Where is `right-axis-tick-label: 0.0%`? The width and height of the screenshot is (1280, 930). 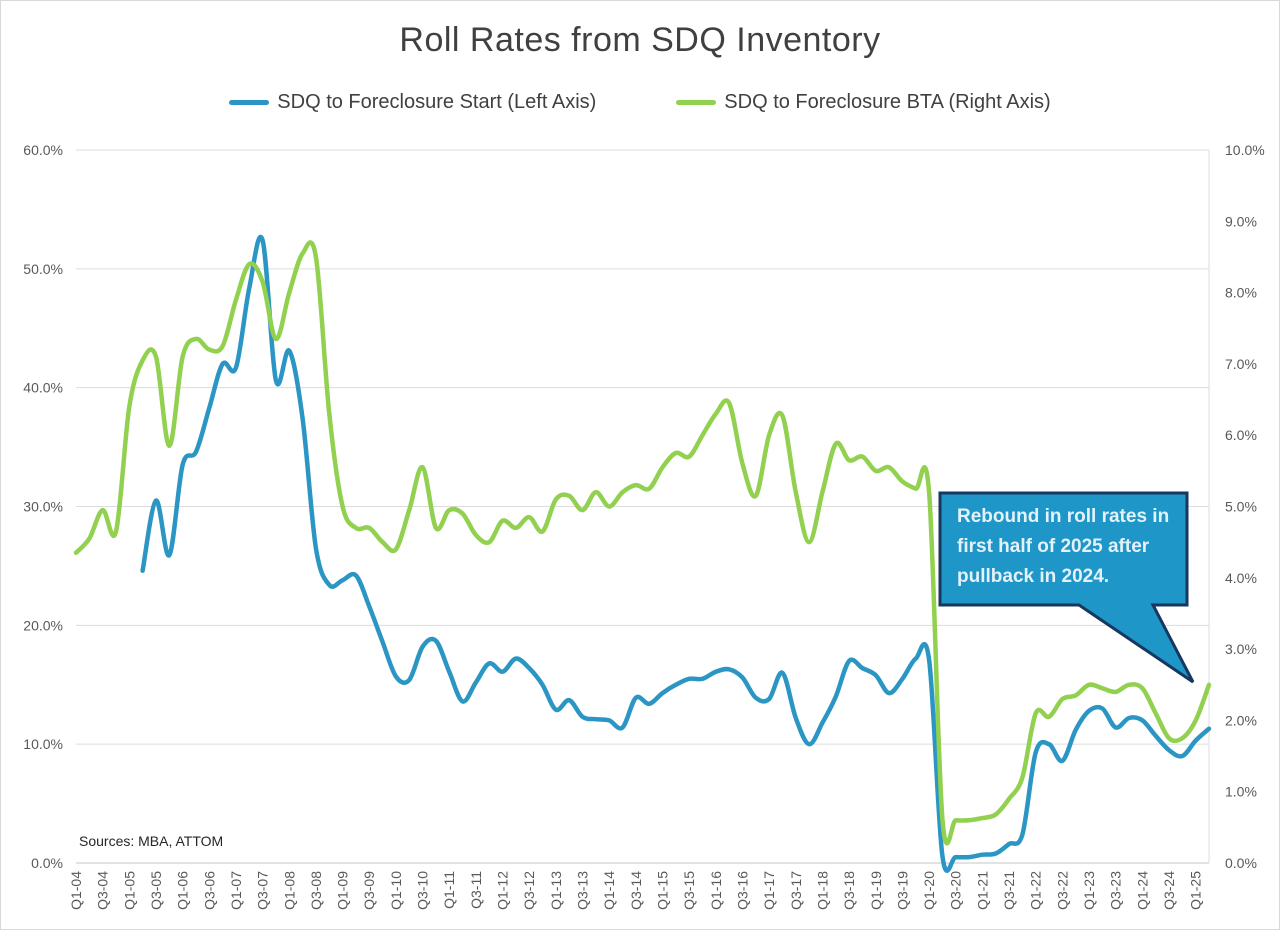
right-axis-tick-label: 0.0% is located at coordinates (1241, 863).